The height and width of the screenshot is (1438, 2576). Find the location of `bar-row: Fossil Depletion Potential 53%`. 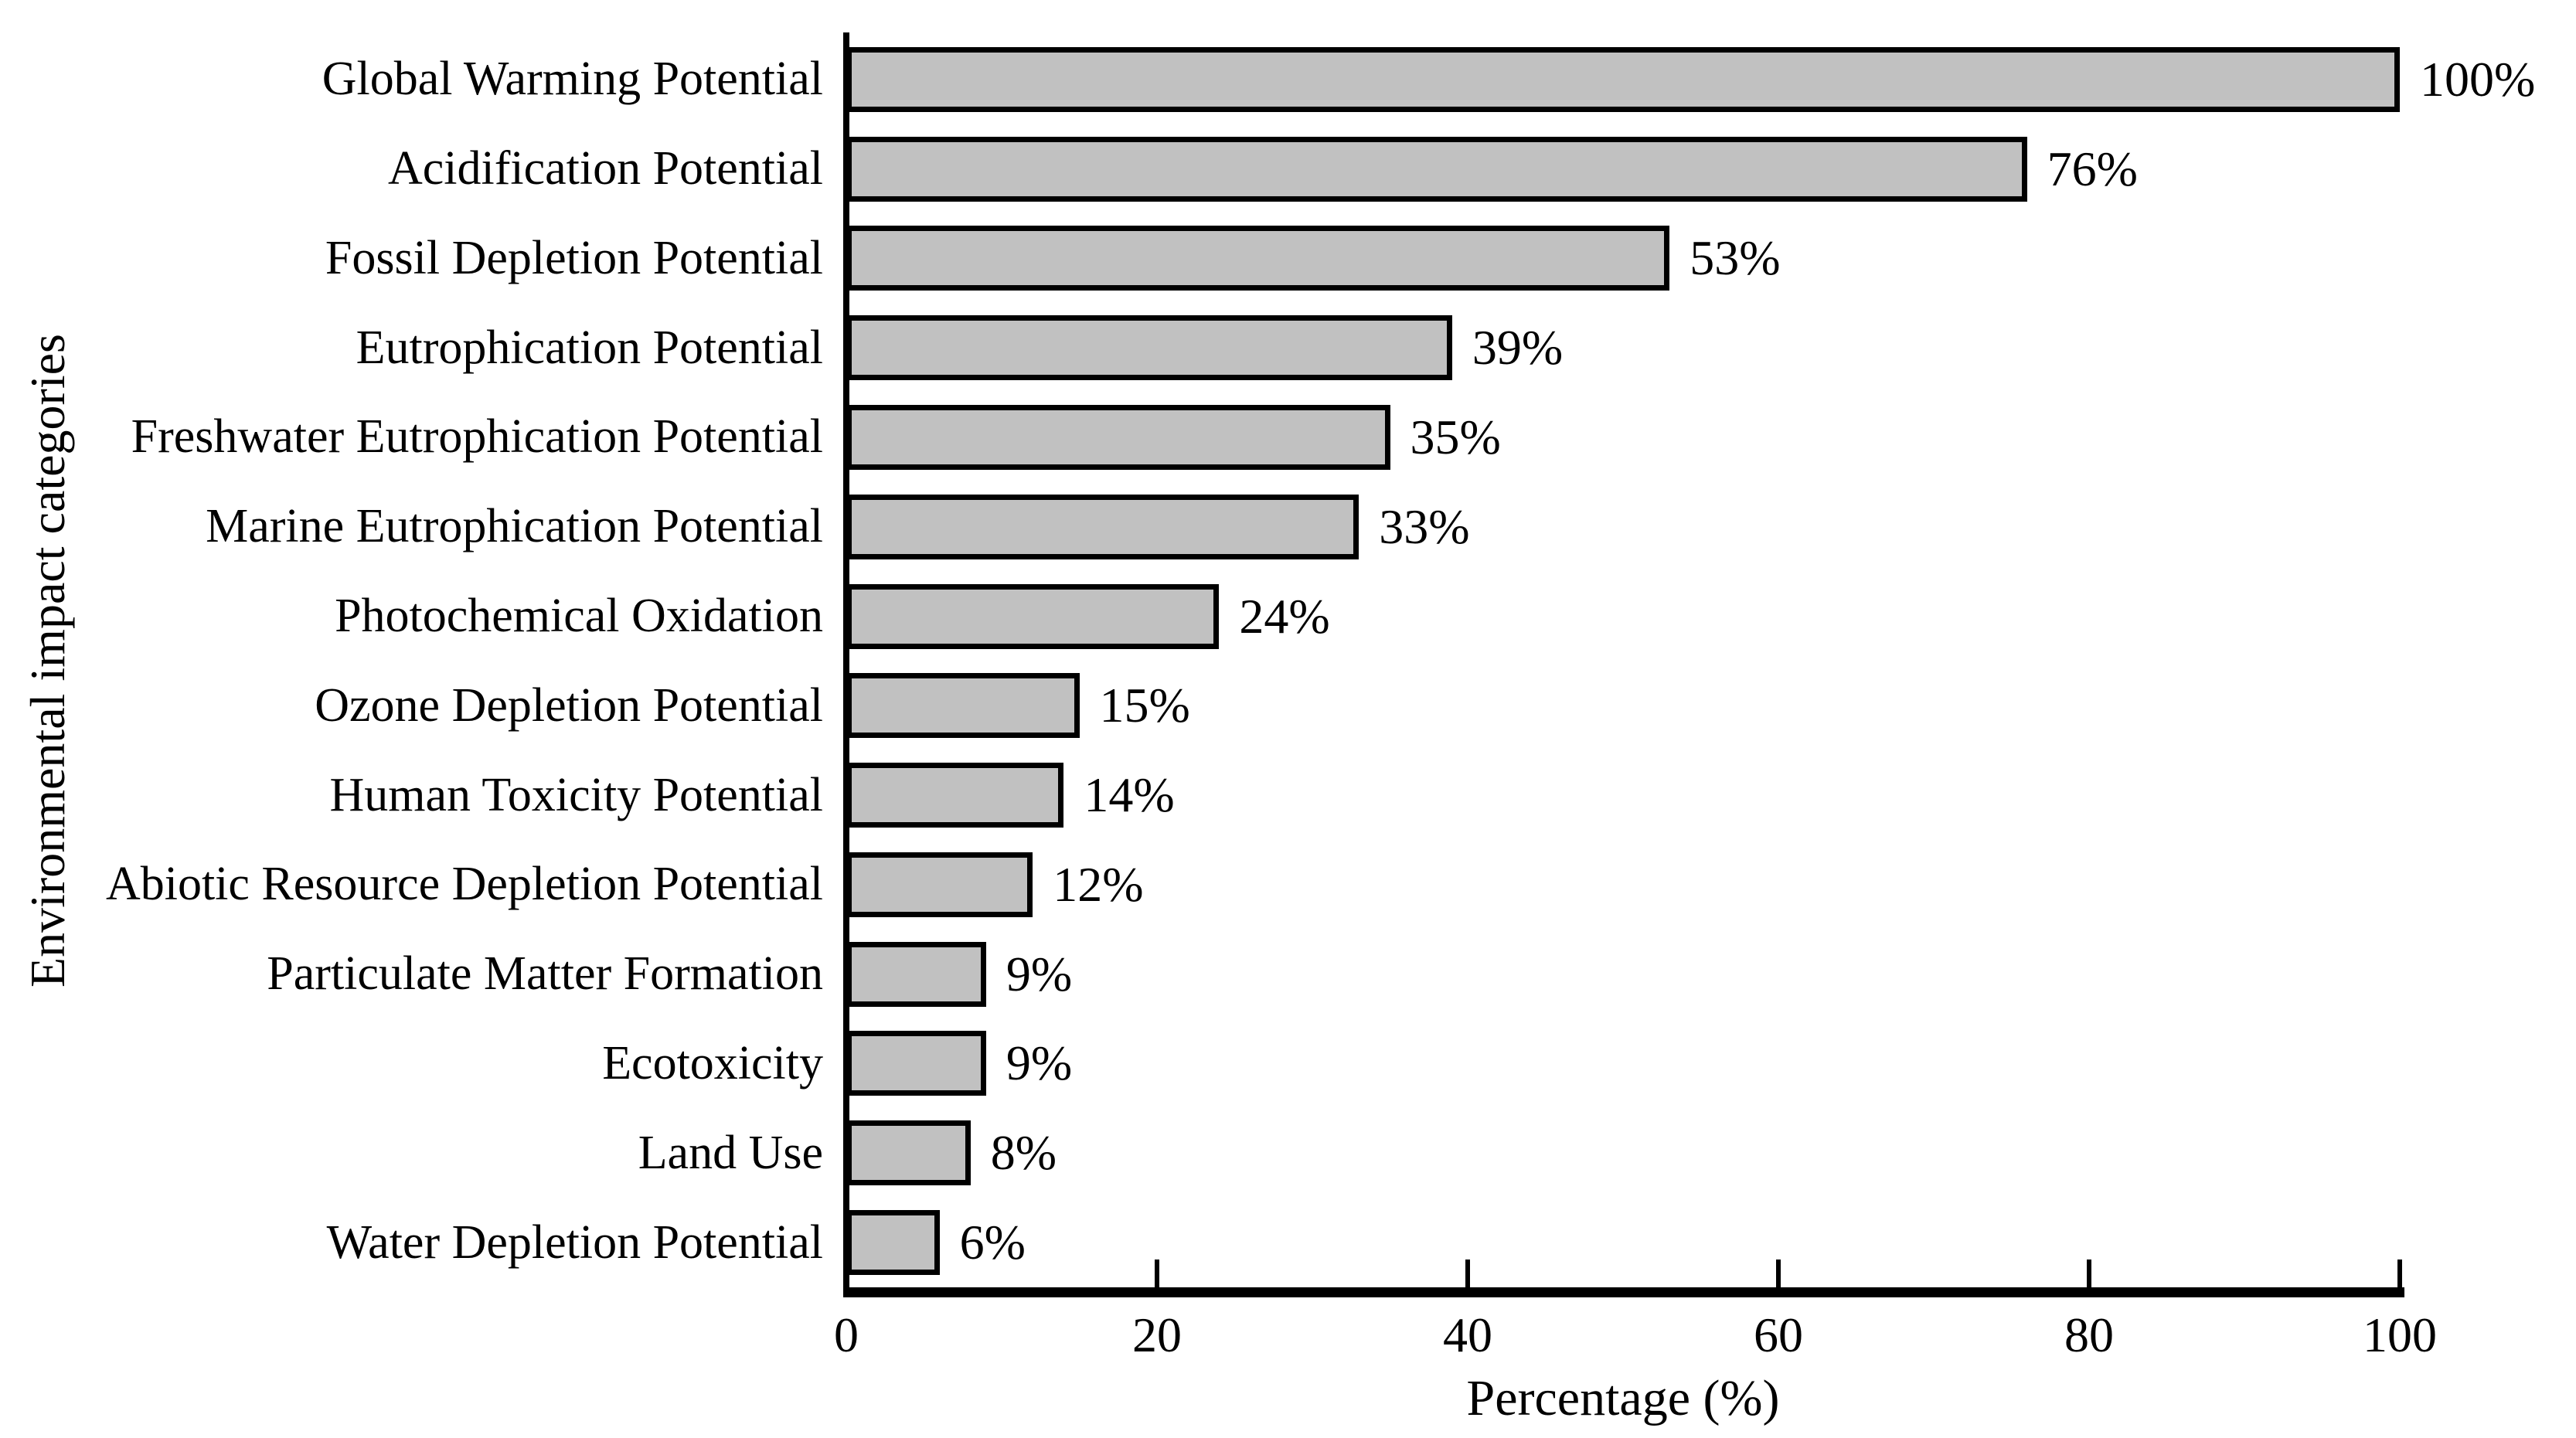

bar-row: Fossil Depletion Potential 53% is located at coordinates (1288, 259).